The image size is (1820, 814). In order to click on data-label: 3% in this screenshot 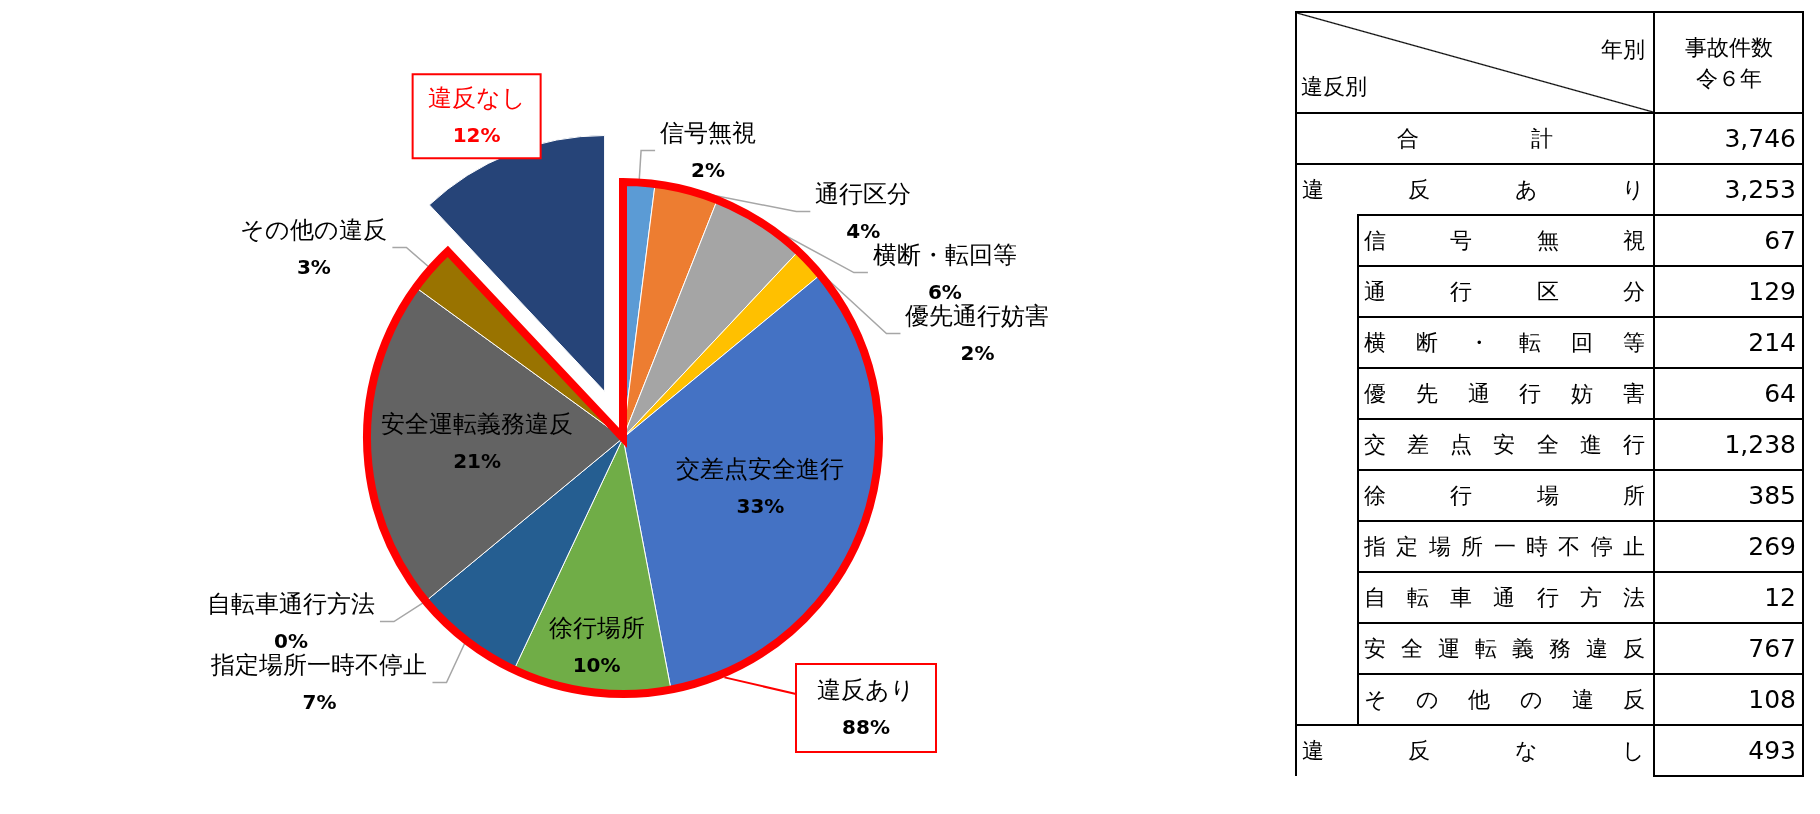, I will do `click(313, 266)`.